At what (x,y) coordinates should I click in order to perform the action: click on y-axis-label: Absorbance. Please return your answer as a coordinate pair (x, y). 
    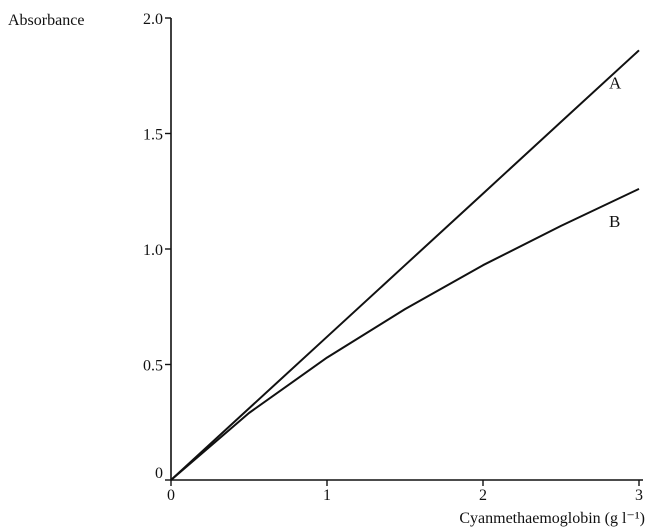
    Looking at the image, I should click on (46, 20).